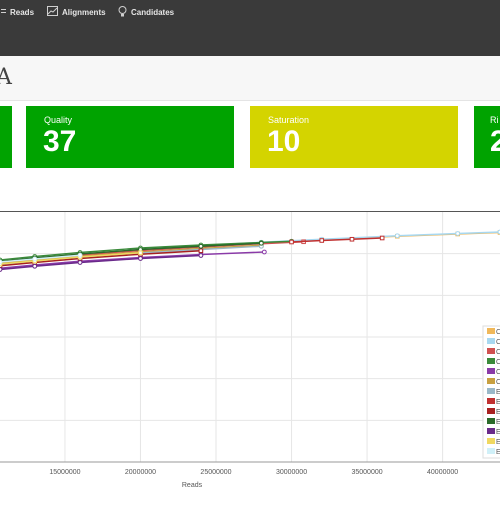  I want to click on nav-item-alignments: Alignments, so click(76, 12).